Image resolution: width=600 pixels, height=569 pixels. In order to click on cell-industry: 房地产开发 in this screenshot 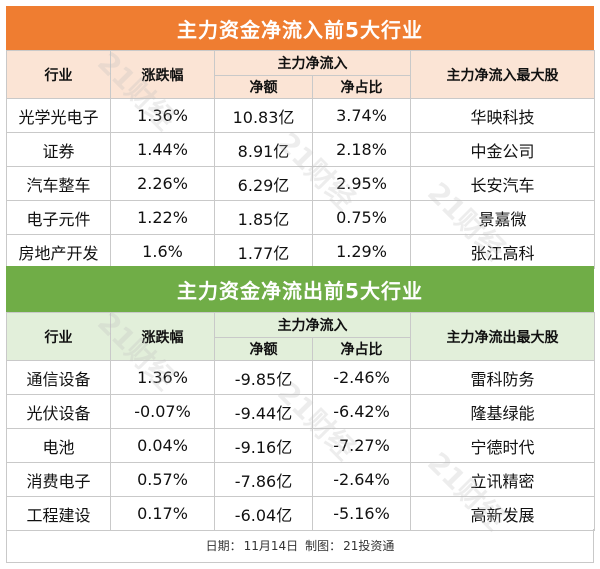, I will do `click(58, 251)`.